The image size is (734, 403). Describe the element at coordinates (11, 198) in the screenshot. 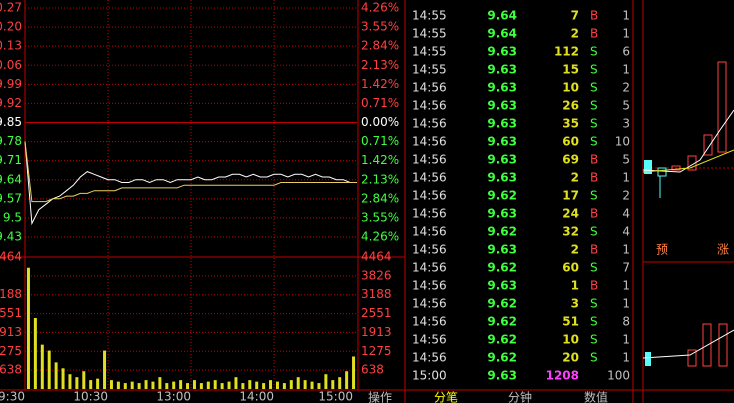

I see `y-tick-label: 9.57` at that location.